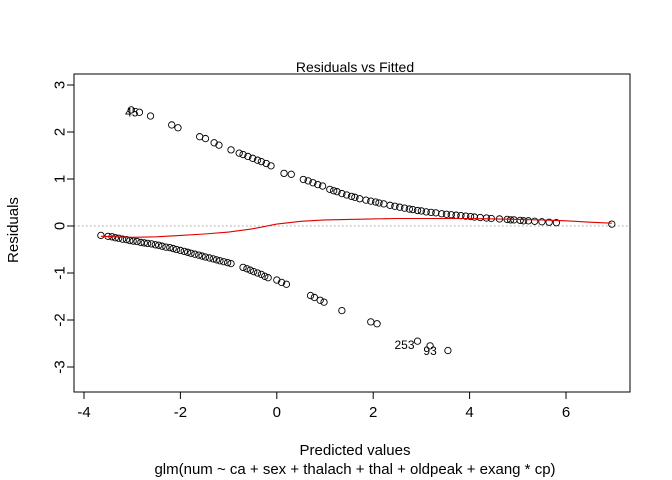  Describe the element at coordinates (83, 412) in the screenshot. I see `x-tick-label: -4` at that location.